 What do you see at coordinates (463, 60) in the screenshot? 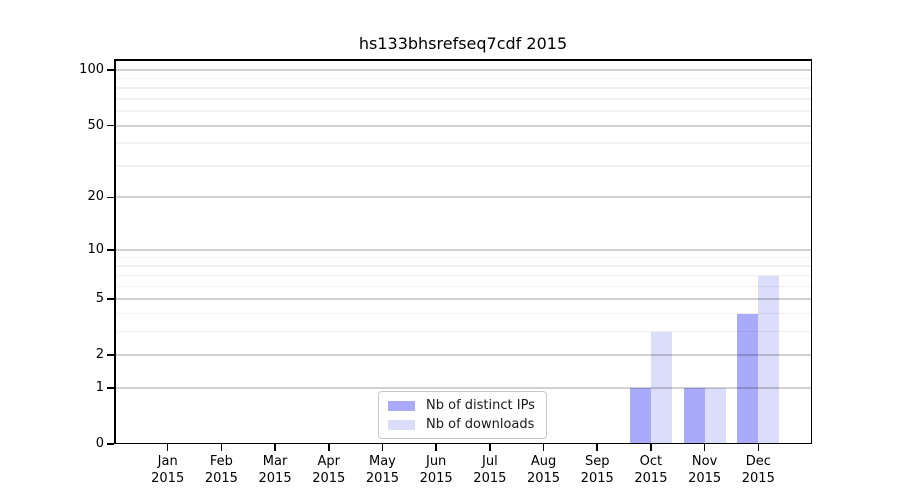
I see `spine-top` at bounding box center [463, 60].